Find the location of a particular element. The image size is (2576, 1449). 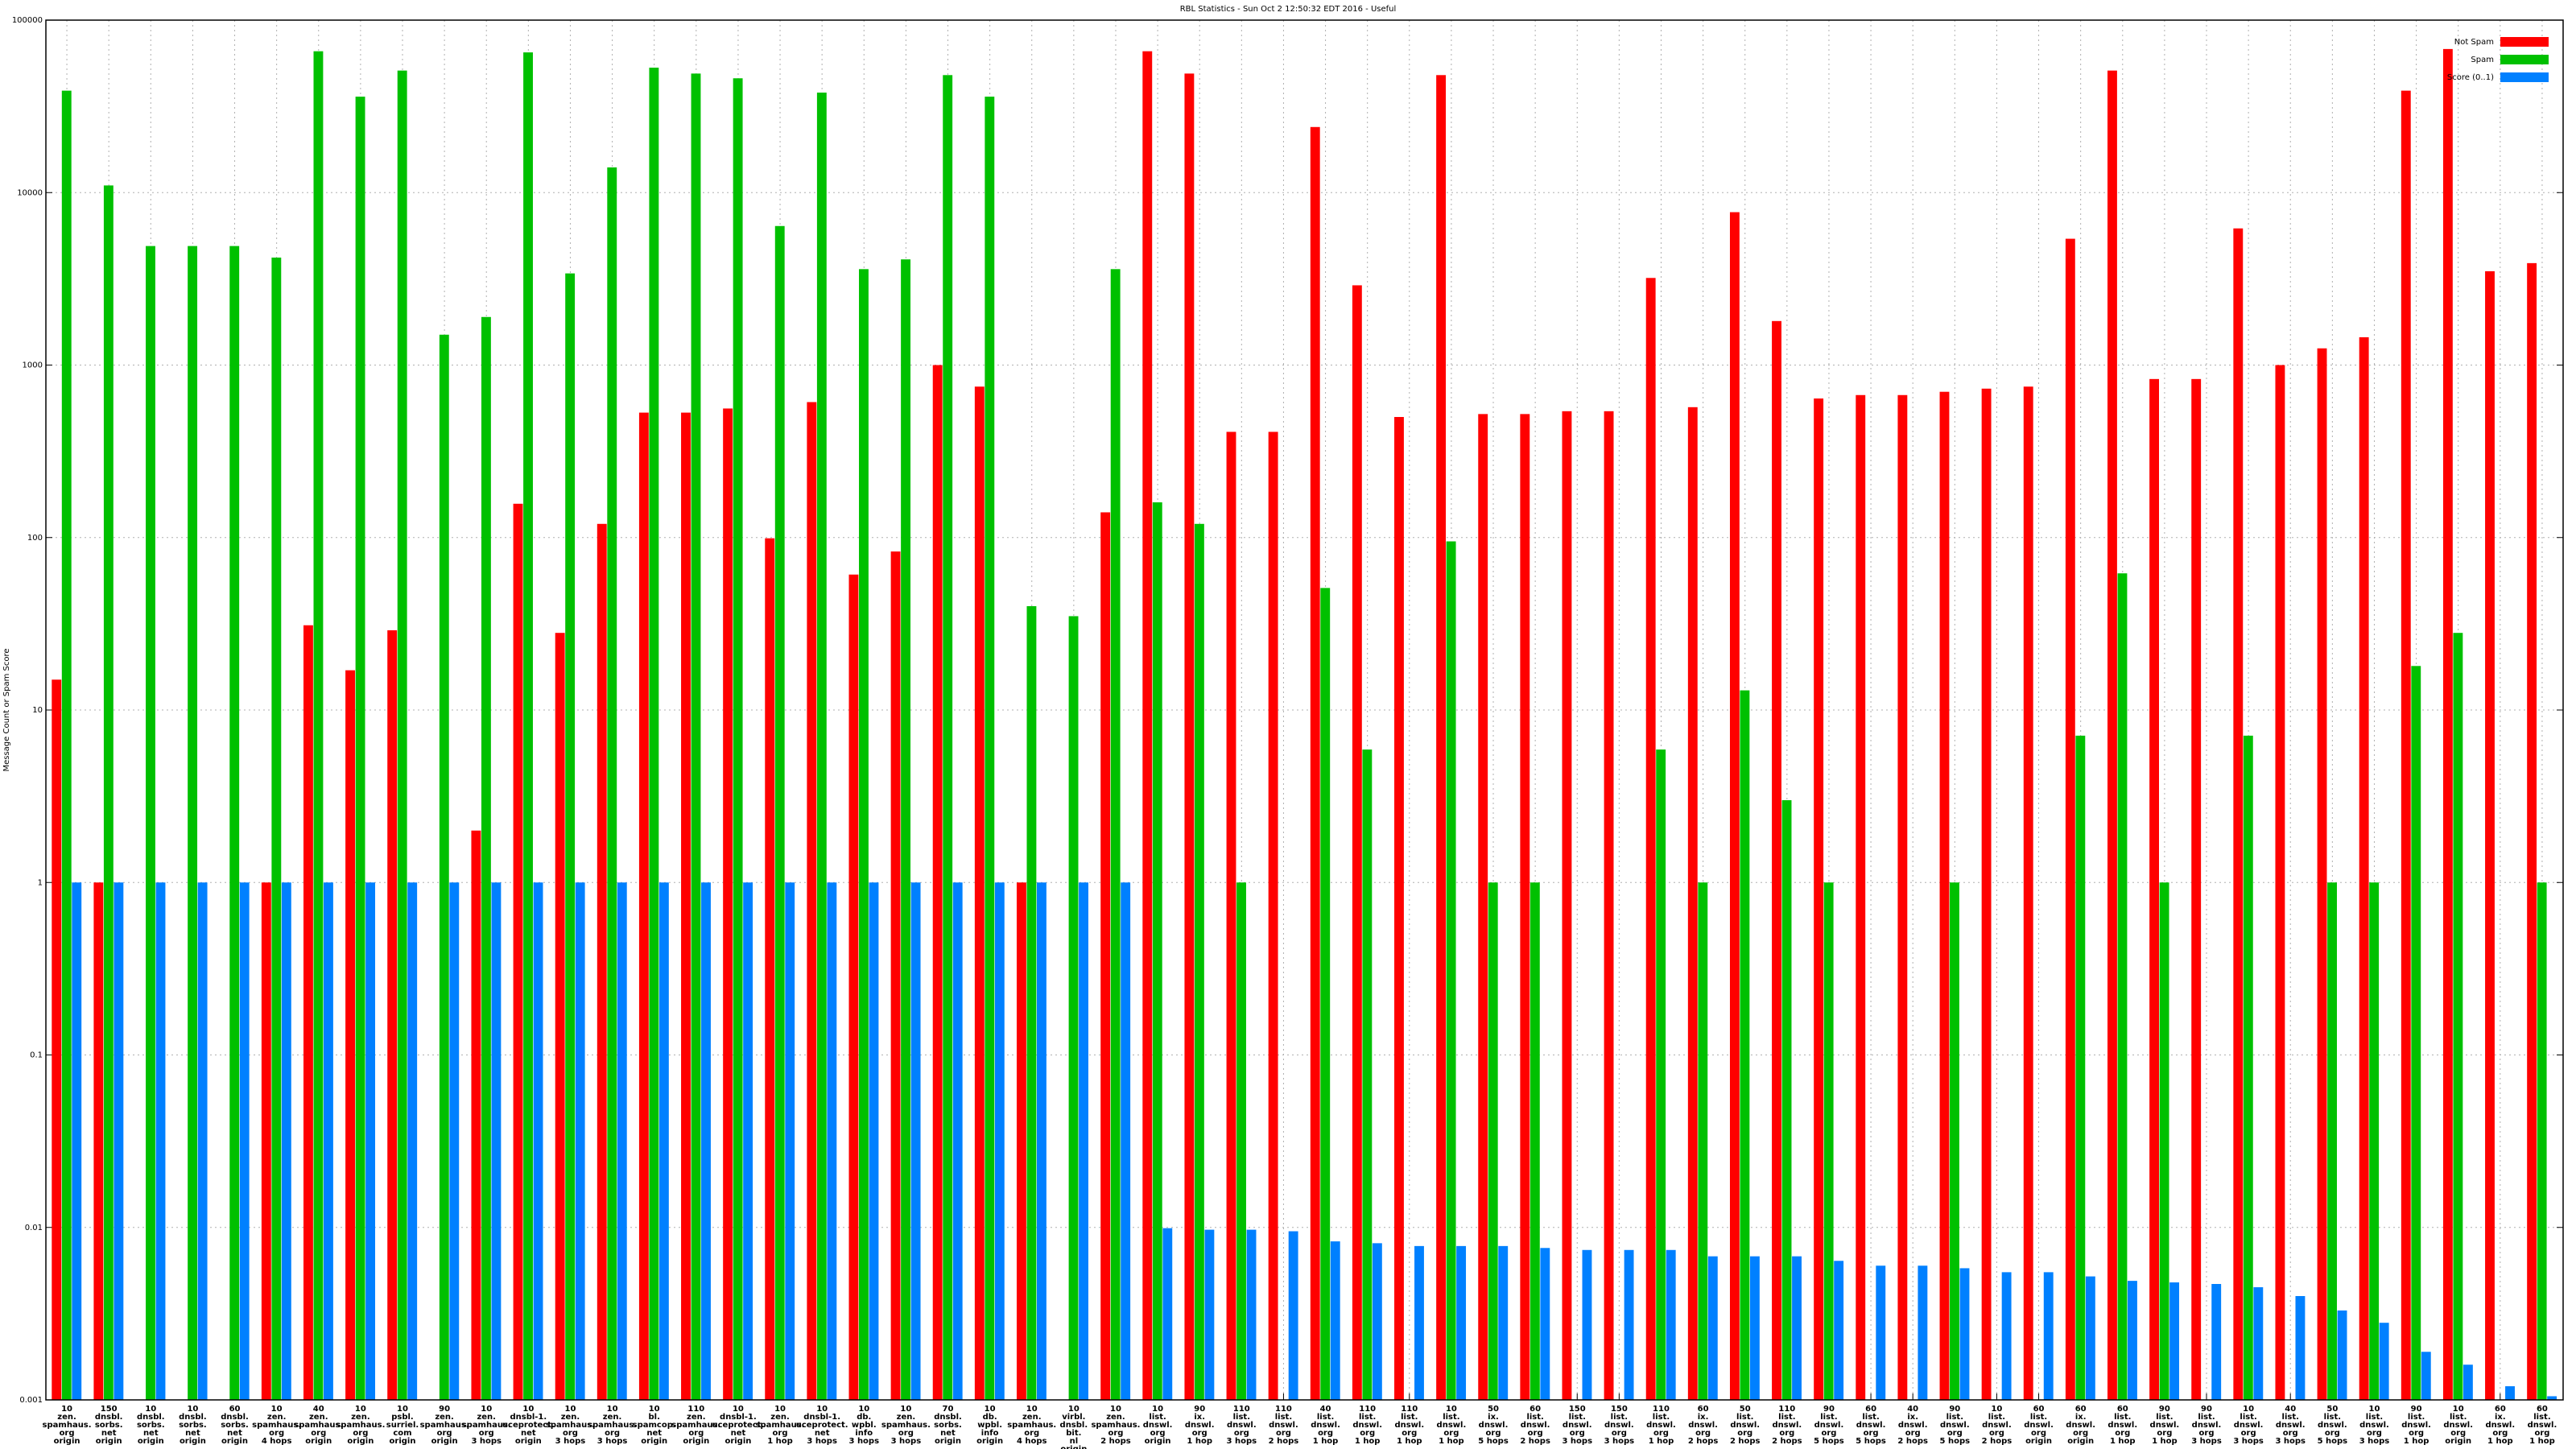

y-tick-label: 10000 is located at coordinates (30, 192).